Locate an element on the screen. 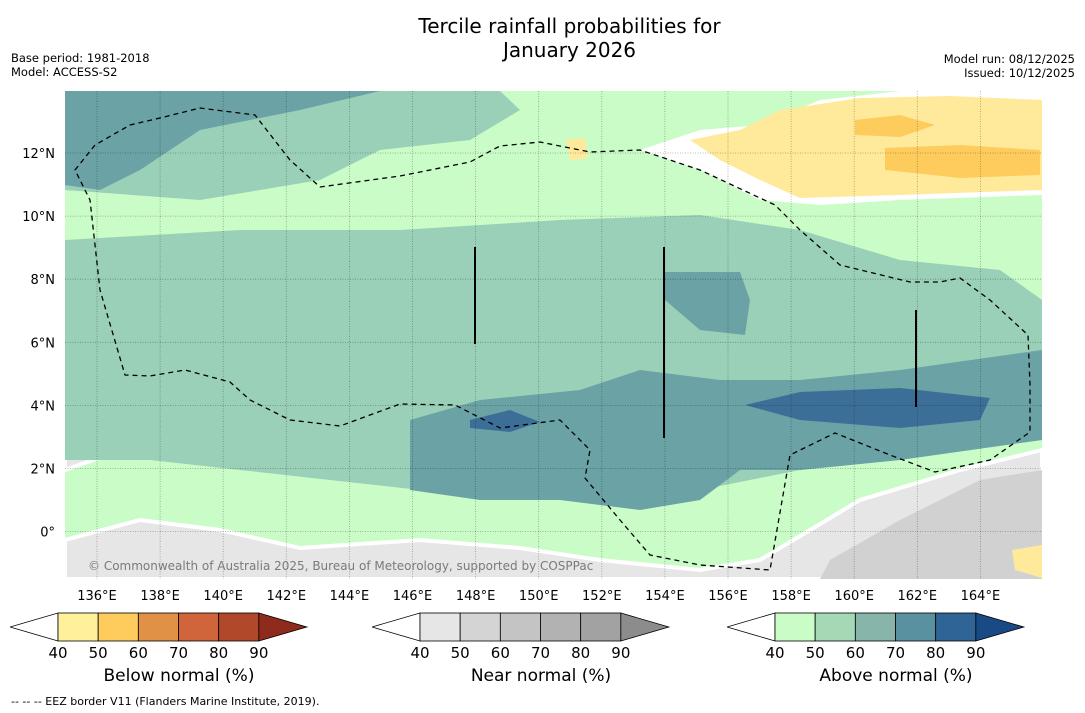  x-tick-label: 152°E is located at coordinates (602, 596).